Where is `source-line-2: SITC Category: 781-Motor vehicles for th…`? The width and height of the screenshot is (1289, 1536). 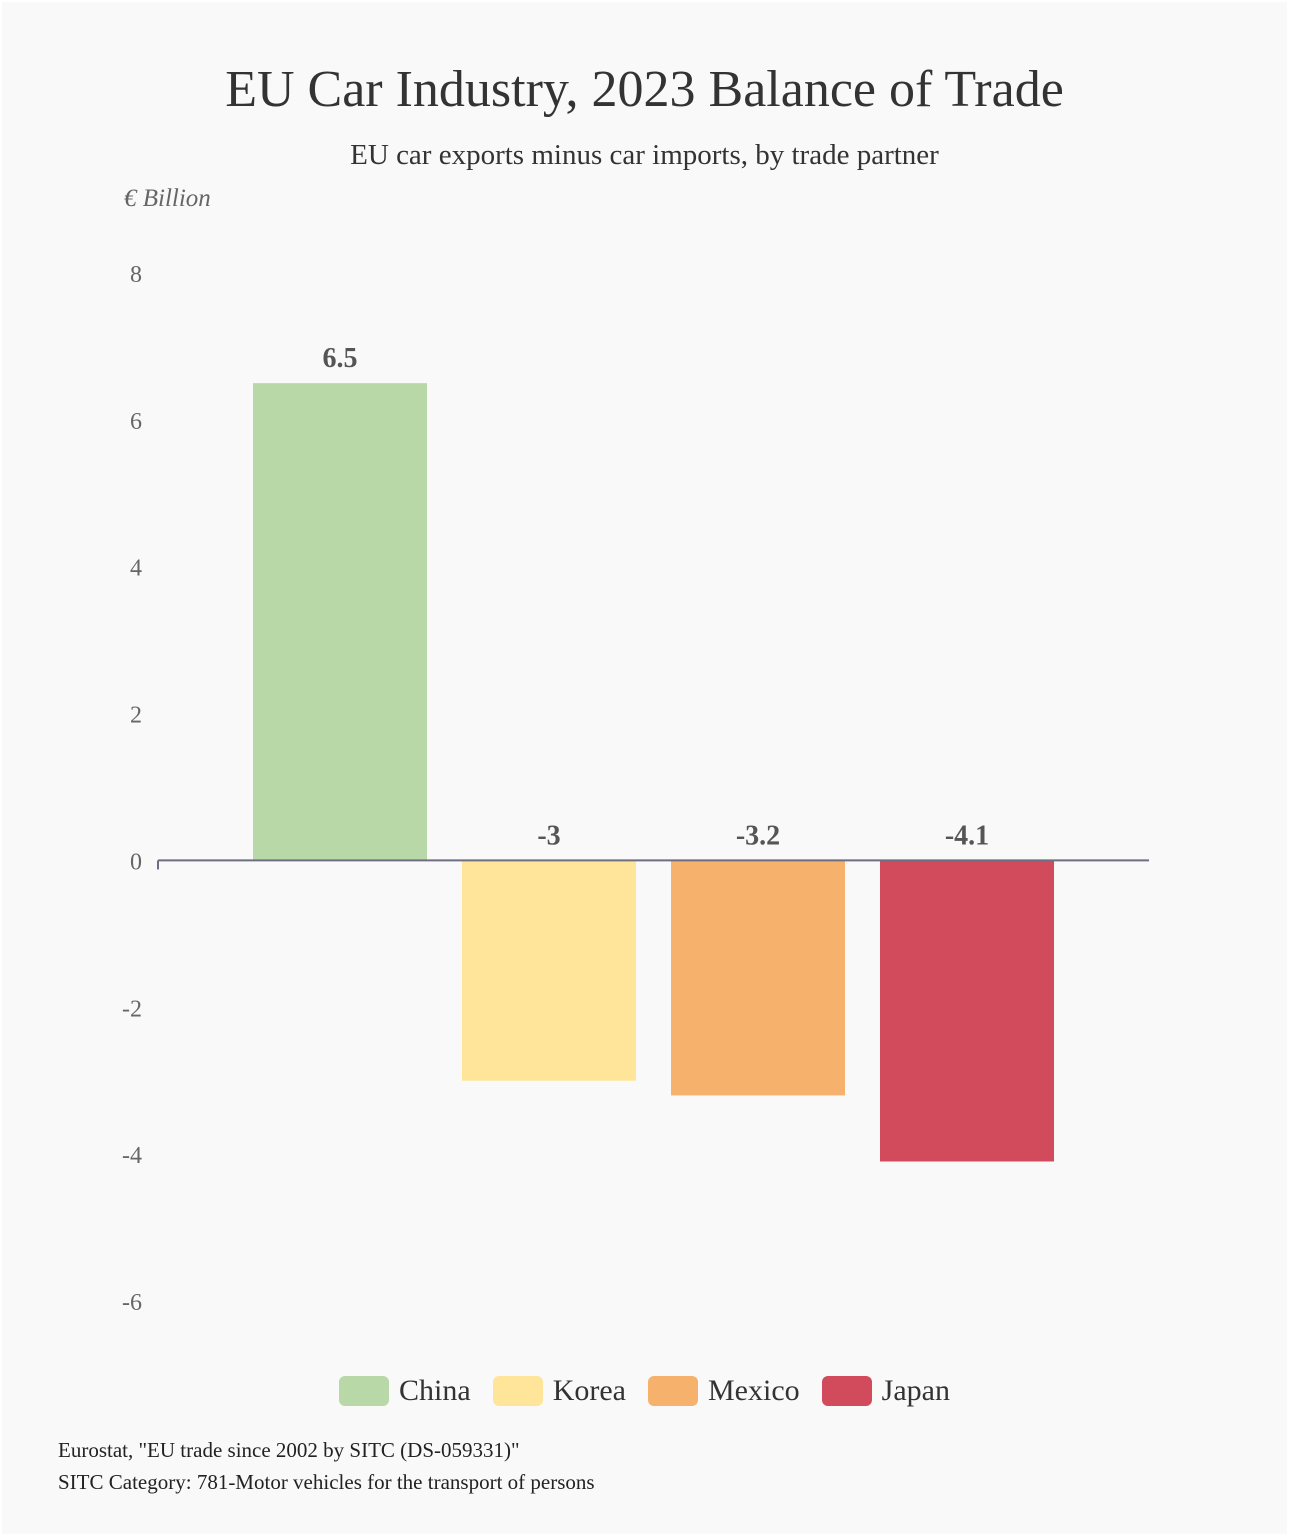
source-line-2: SITC Category: 781-Motor vehicles for th… is located at coordinates (326, 1482).